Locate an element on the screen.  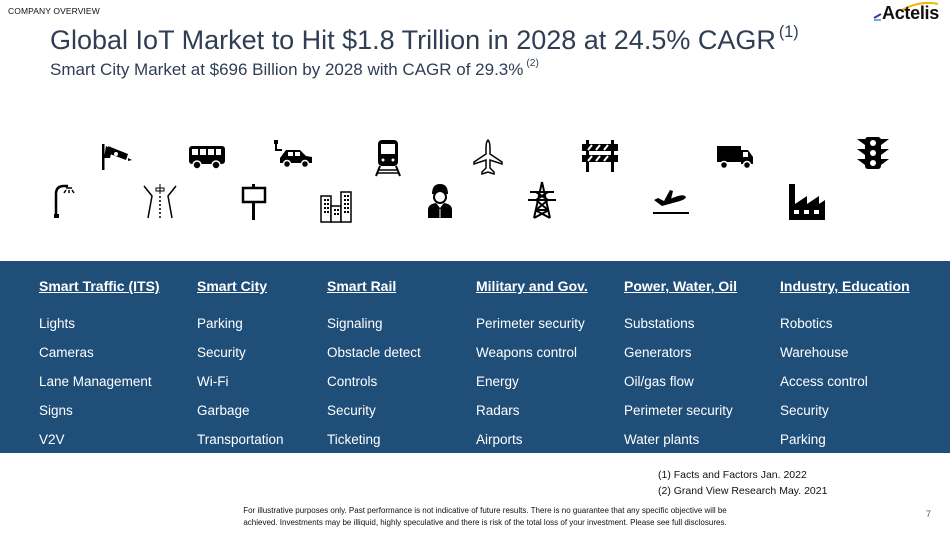
column-heading: Military and Gov. is located at coordinates (532, 286).